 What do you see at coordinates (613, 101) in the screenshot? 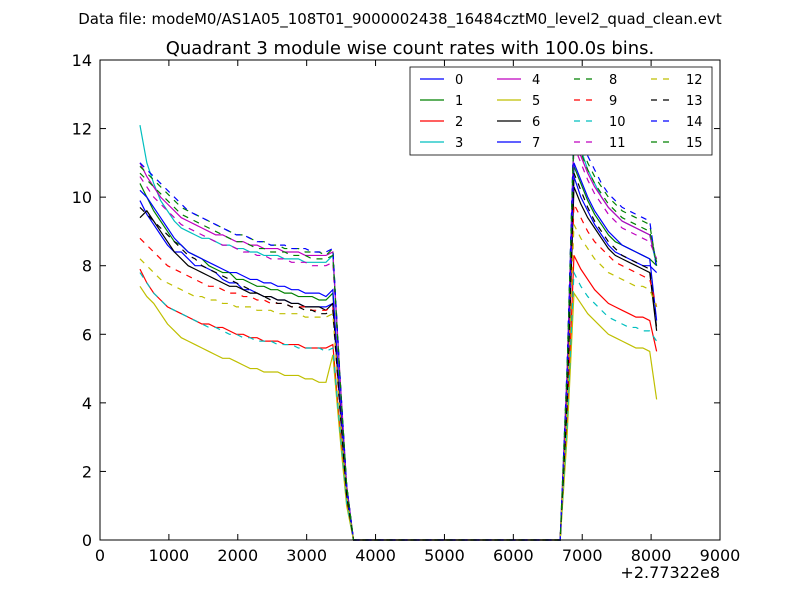
I see `legend-label-9: 9` at bounding box center [613, 101].